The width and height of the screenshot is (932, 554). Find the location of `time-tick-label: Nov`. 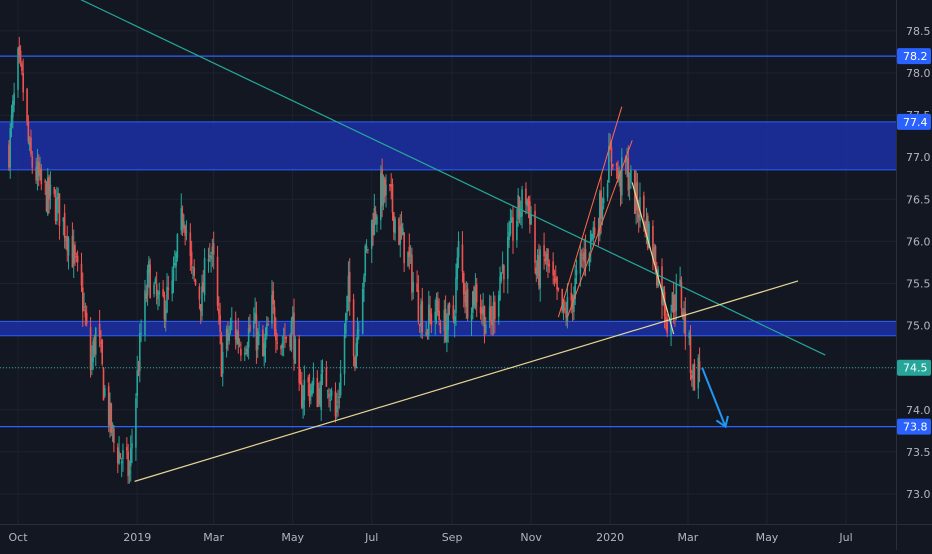

time-tick-label: Nov is located at coordinates (531, 537).